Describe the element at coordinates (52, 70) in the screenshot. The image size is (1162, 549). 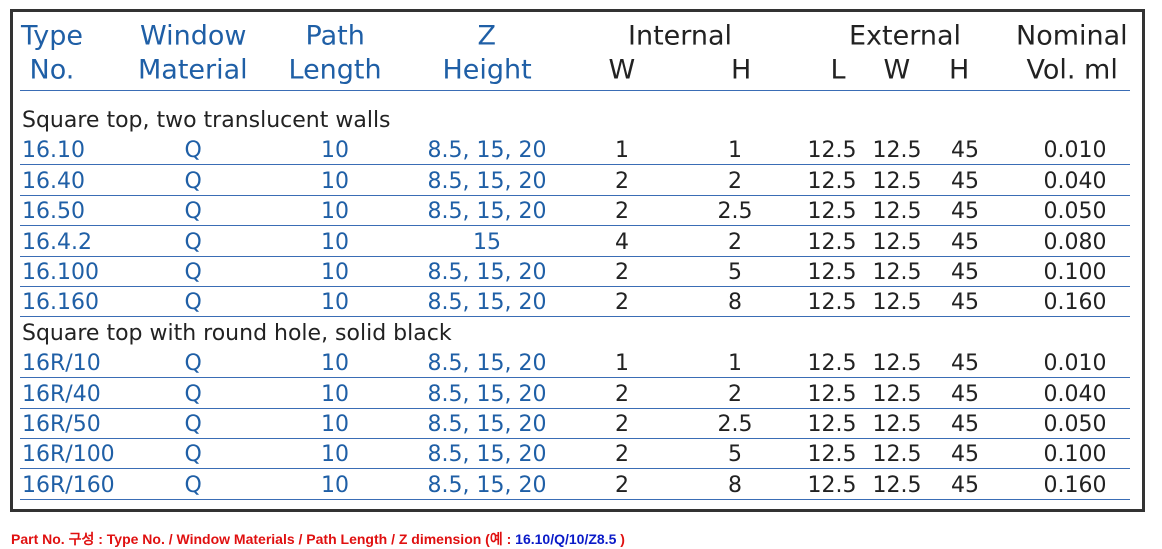
I see `column-header: No.` at that location.